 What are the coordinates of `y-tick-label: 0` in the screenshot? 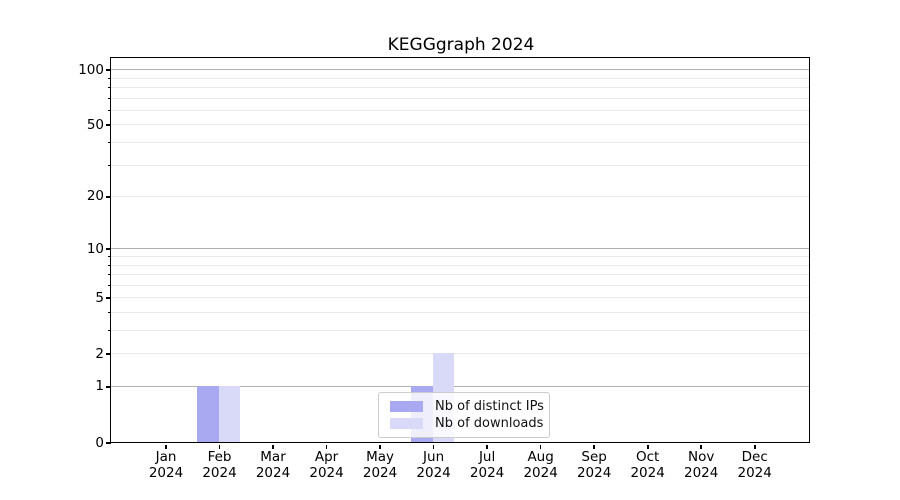 It's located at (99, 442).